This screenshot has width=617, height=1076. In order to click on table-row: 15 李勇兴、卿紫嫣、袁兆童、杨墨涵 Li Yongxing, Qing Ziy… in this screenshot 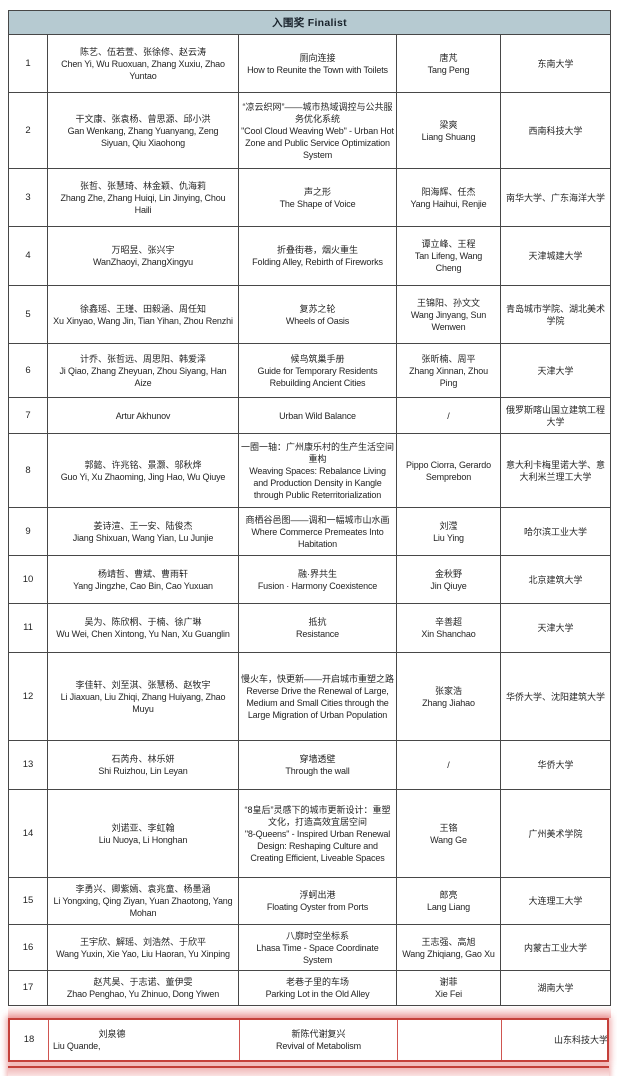, I will do `click(309, 900)`.